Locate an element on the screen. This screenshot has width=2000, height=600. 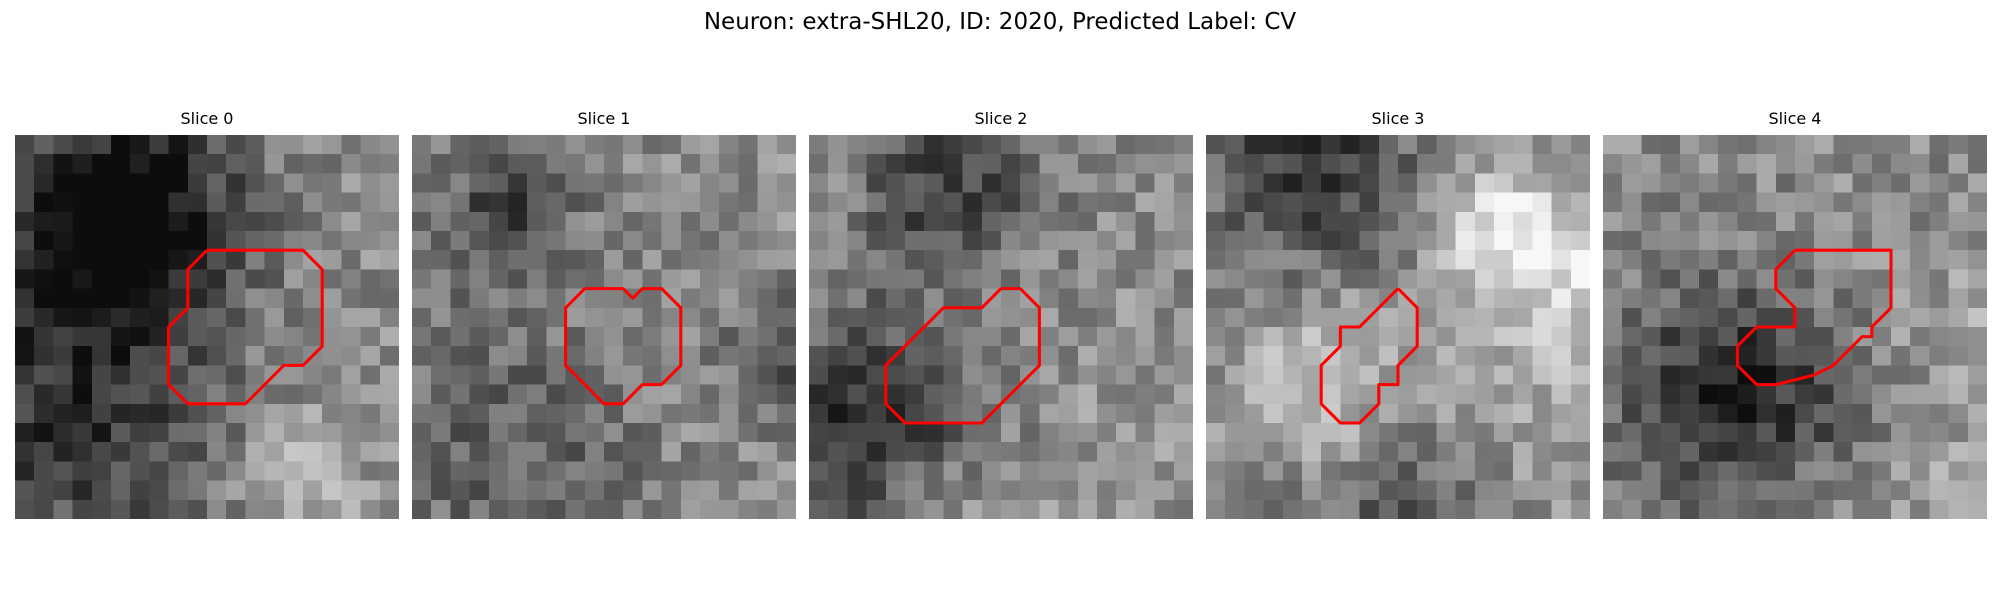
slice-title: Slice 3 is located at coordinates (1398, 118).